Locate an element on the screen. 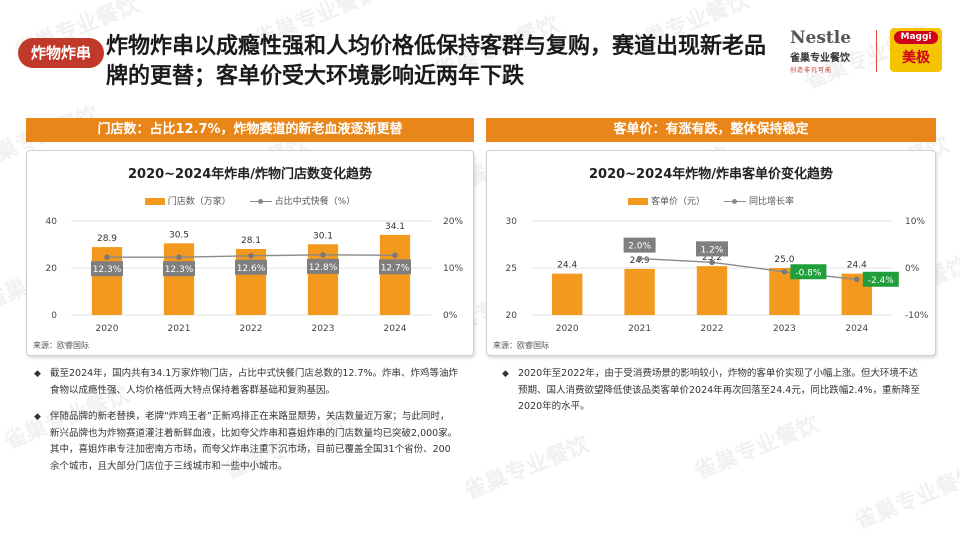 The width and height of the screenshot is (960, 540). bar-value-label: 30.5 is located at coordinates (179, 235).